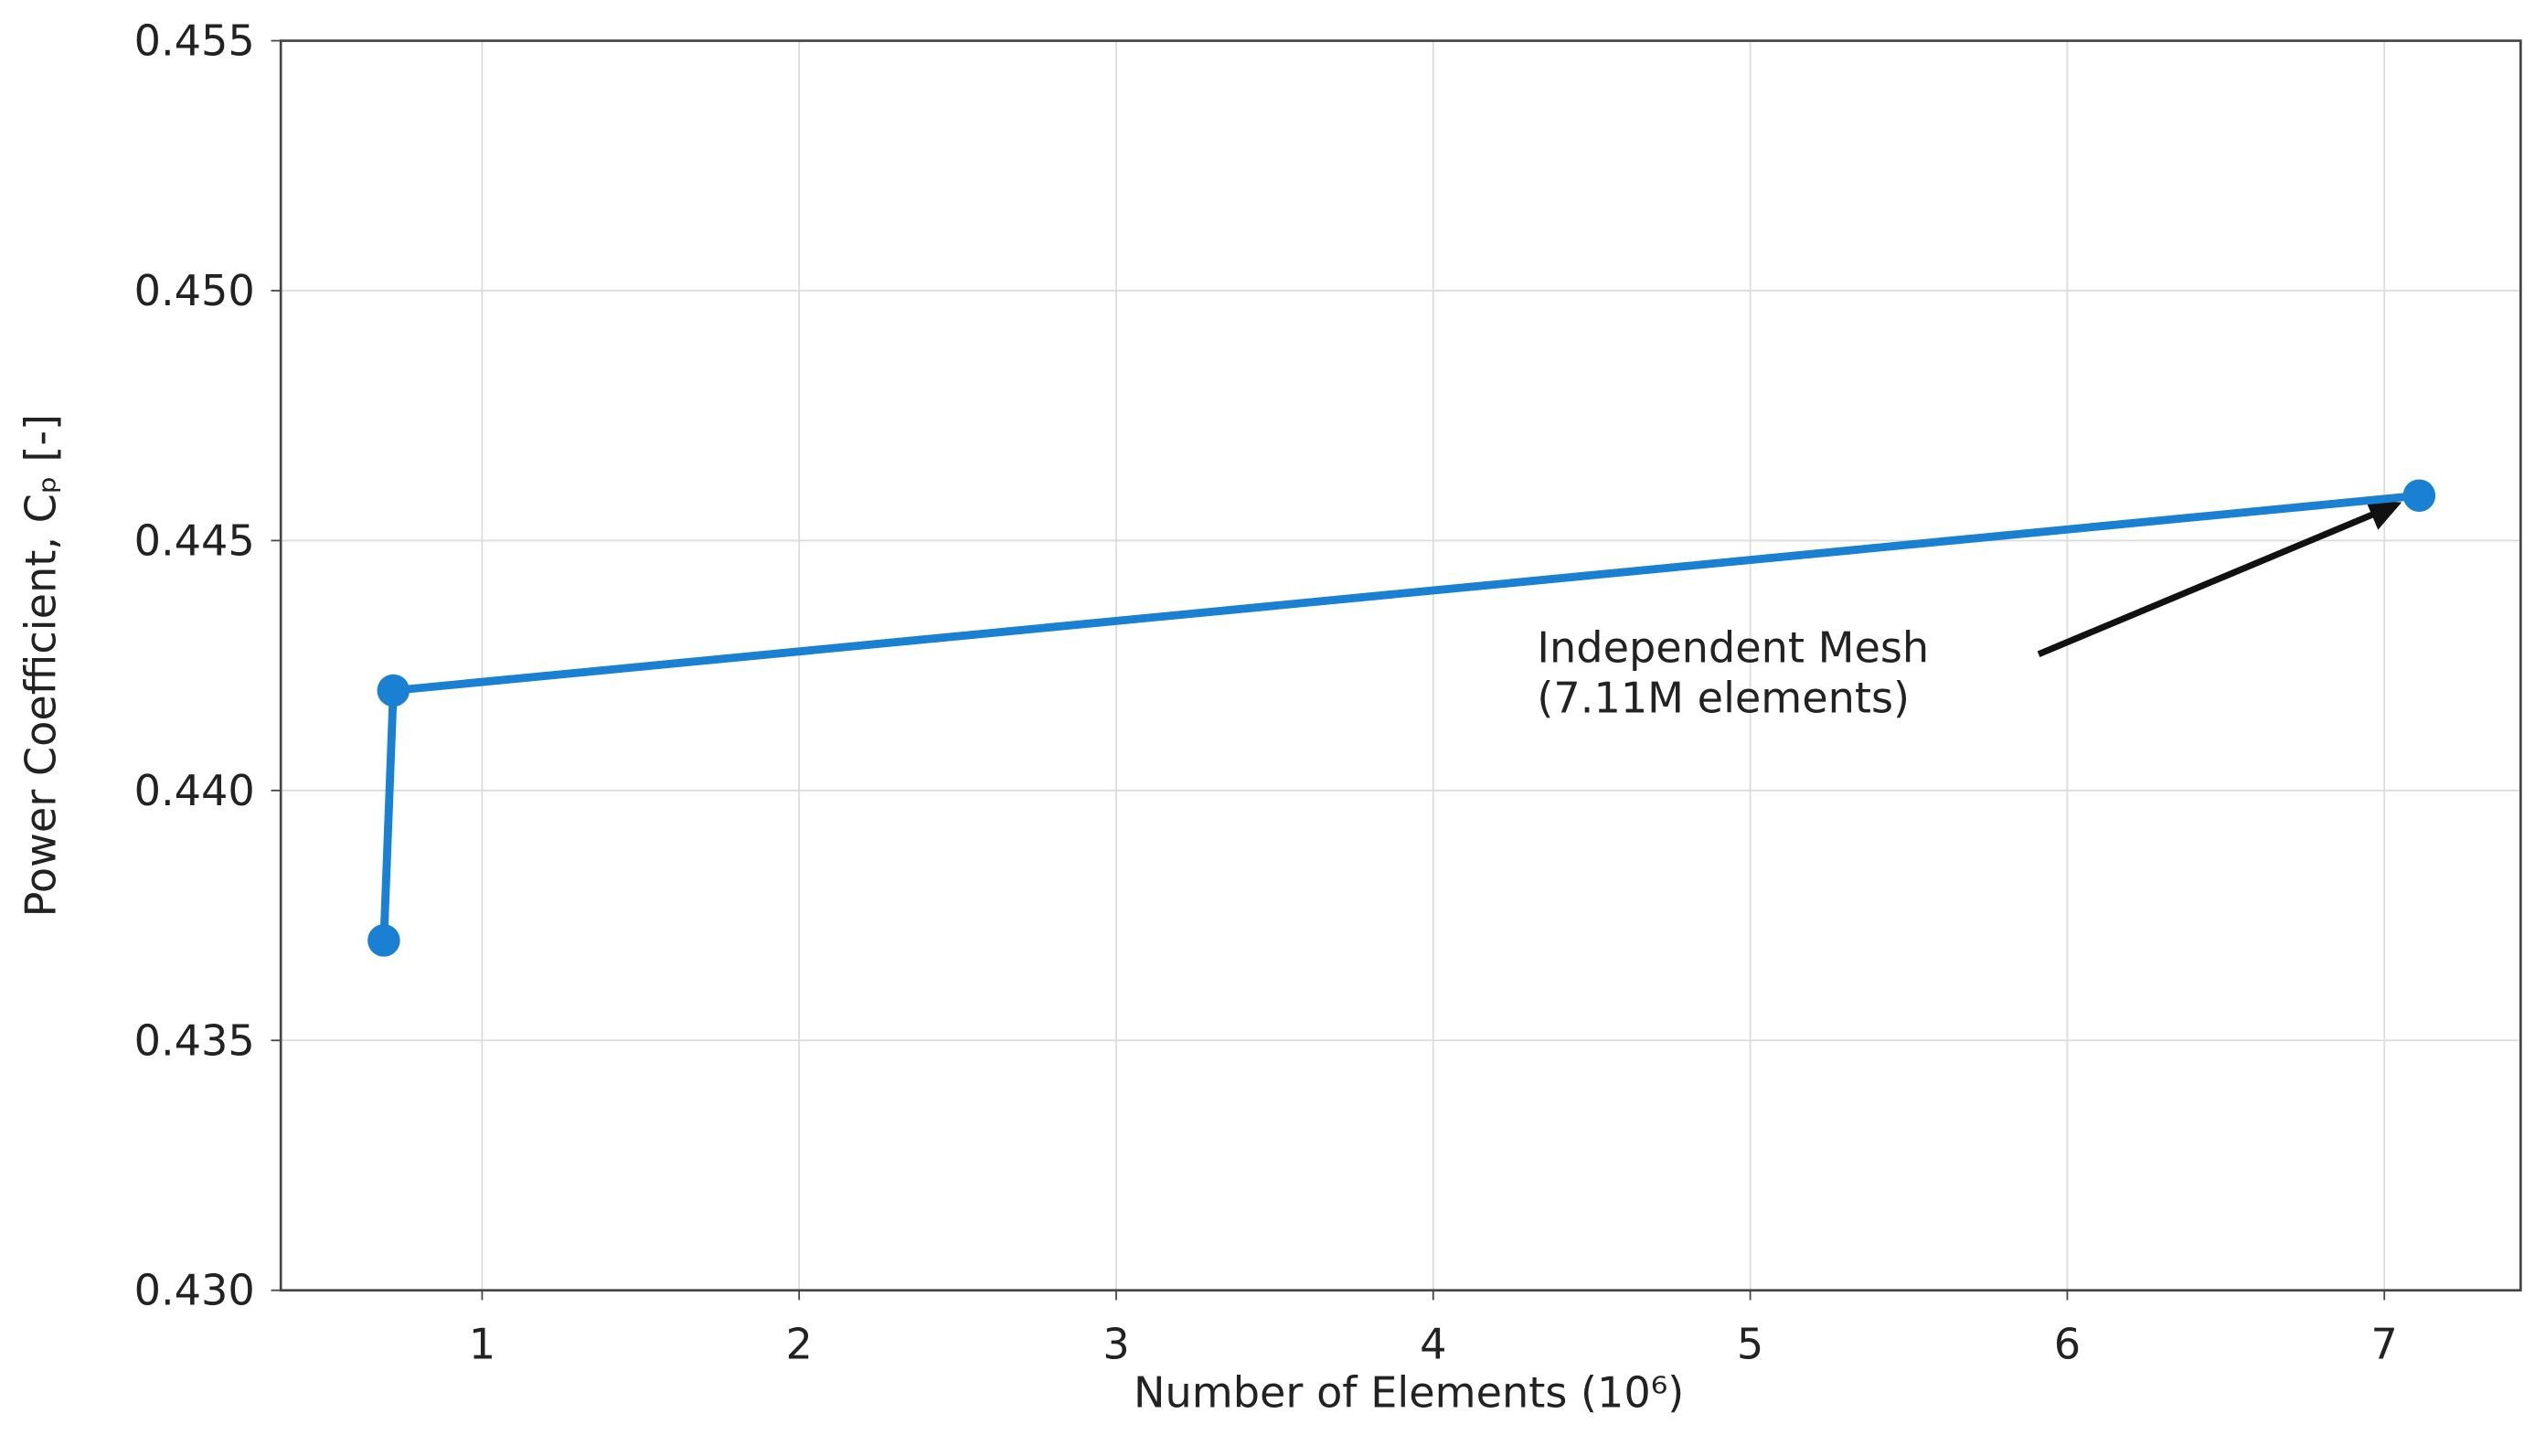  Describe the element at coordinates (194, 41) in the screenshot. I see `y-tick-label: 0.455` at that location.